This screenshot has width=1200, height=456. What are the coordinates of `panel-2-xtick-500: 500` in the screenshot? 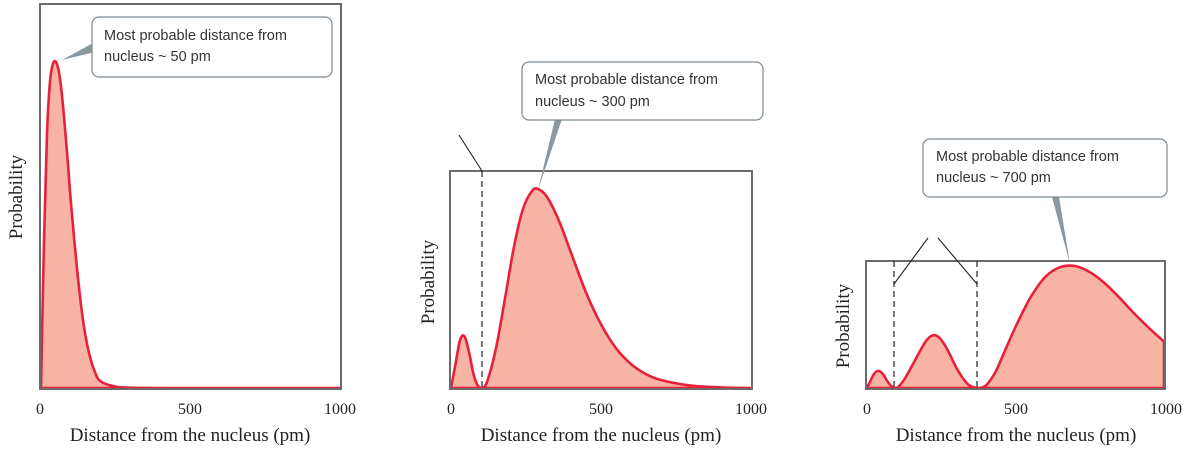 It's located at (601, 409).